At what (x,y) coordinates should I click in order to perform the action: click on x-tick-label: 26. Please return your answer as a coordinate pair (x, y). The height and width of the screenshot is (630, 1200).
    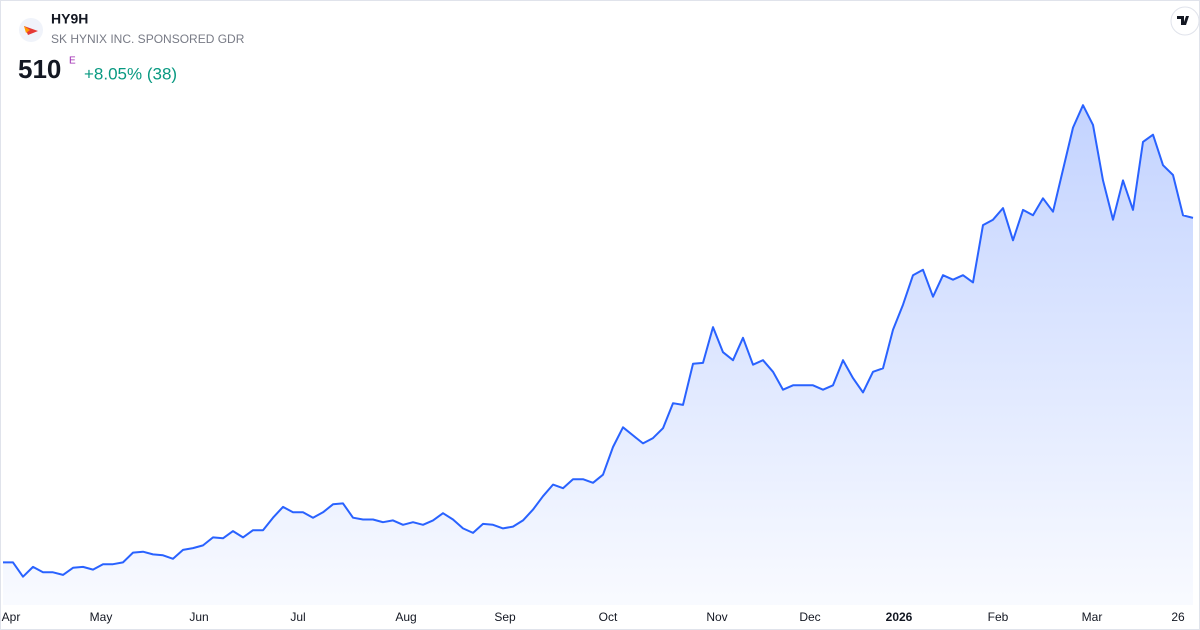
    Looking at the image, I should click on (1178, 617).